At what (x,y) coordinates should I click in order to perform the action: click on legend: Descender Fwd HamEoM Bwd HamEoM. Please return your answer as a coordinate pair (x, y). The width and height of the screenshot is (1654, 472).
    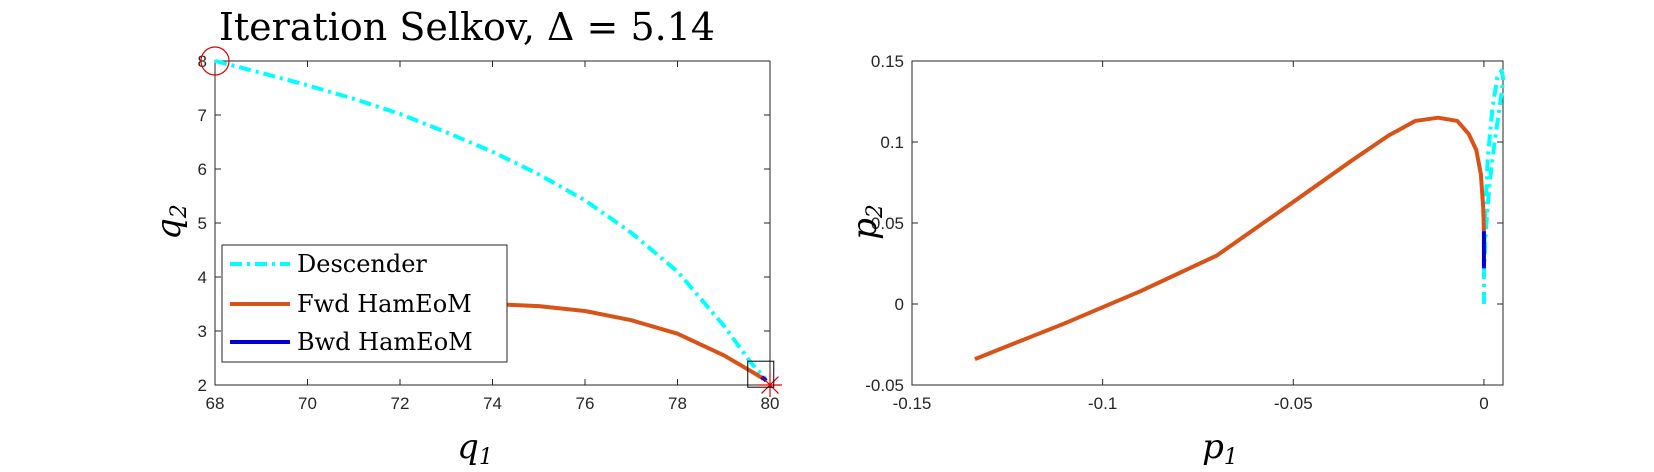
    Looking at the image, I should click on (364, 303).